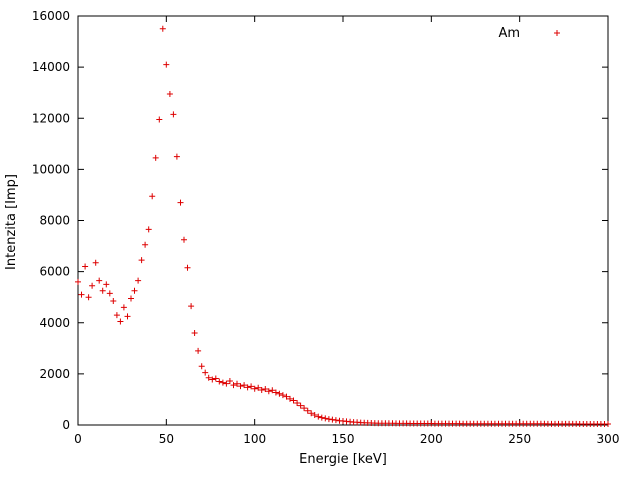  What do you see at coordinates (54, 323) in the screenshot?
I see `svg-text: 4000` at bounding box center [54, 323].